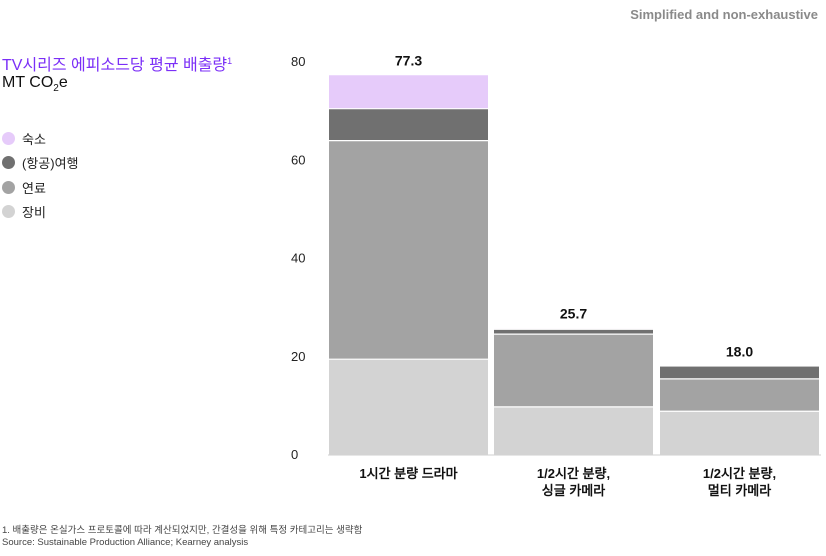  What do you see at coordinates (50, 164) in the screenshot?
I see `legend-label-air-travel: (항공)여행` at bounding box center [50, 164].